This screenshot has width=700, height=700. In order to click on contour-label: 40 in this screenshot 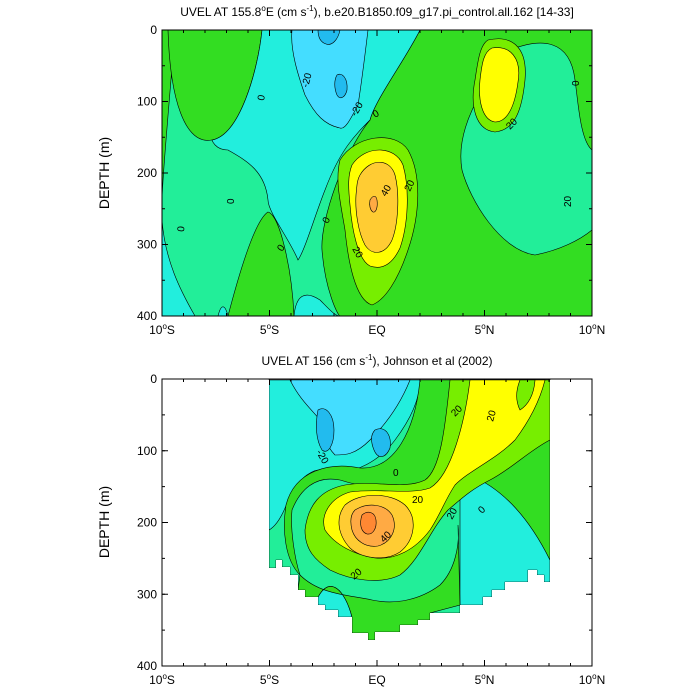, I will do `click(386, 191)`.